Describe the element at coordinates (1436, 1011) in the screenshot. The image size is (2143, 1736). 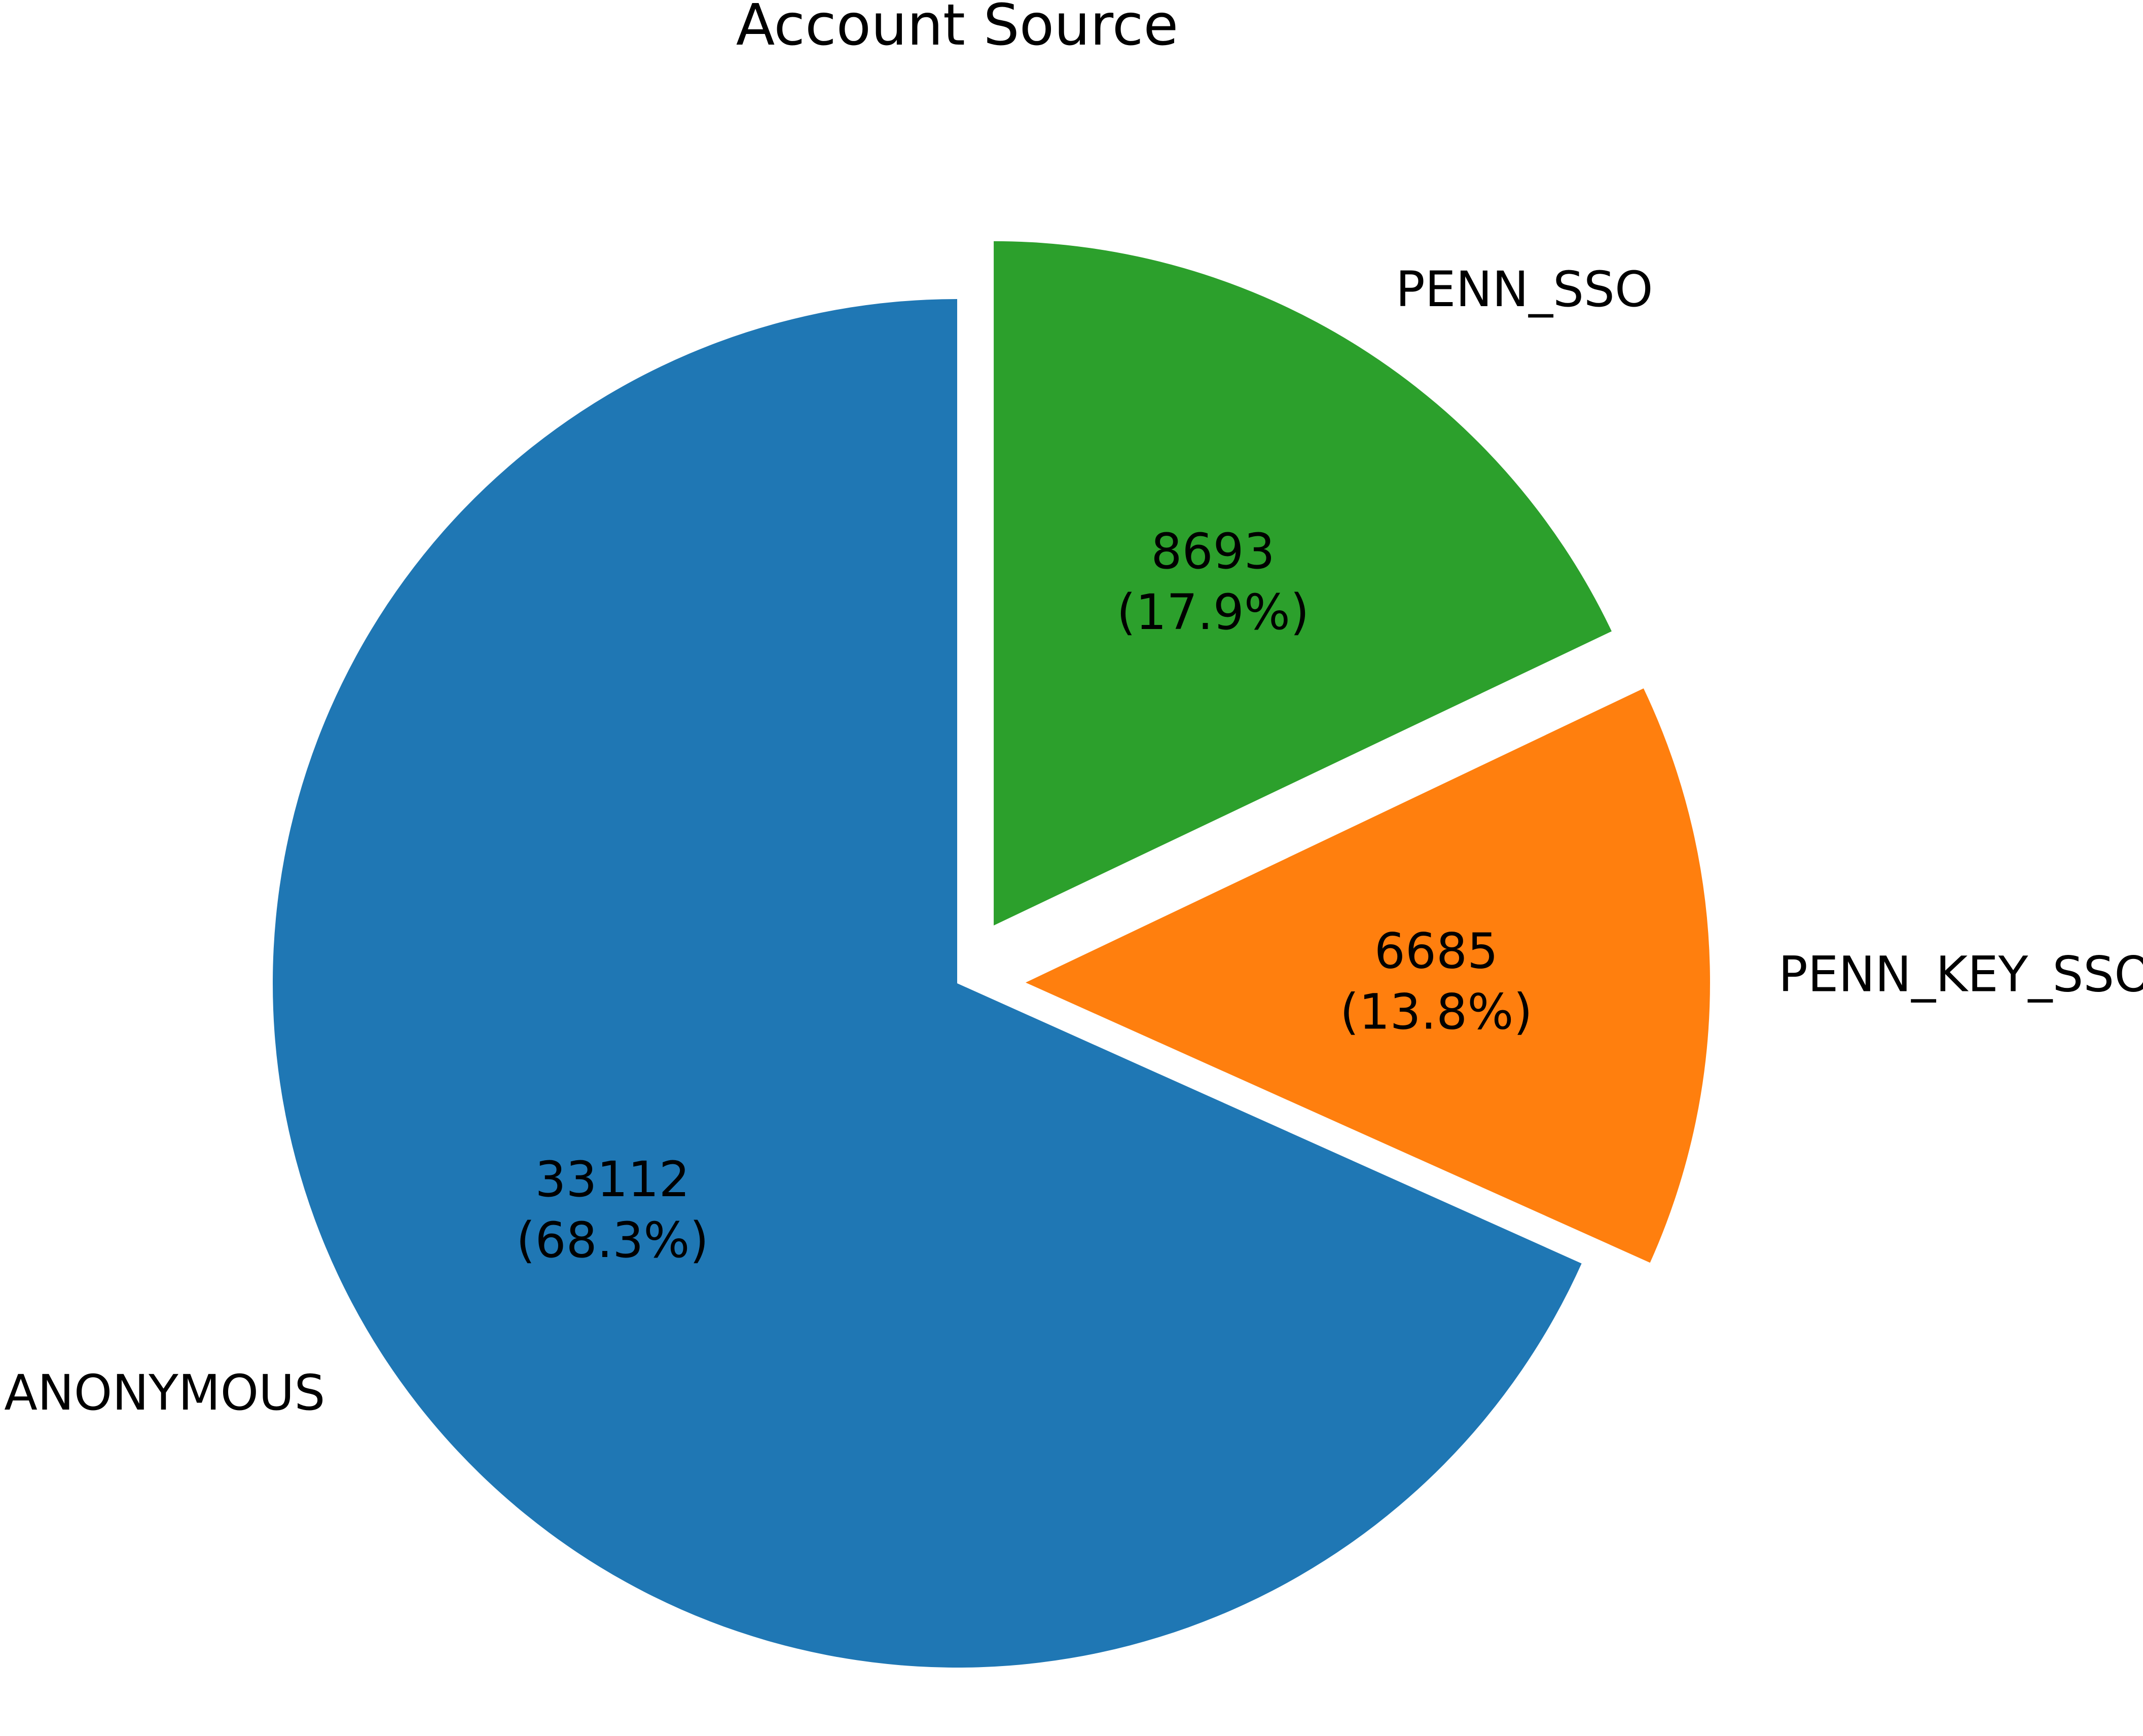
I see `percent-label-penn-key-sso: (13.8%)` at that location.